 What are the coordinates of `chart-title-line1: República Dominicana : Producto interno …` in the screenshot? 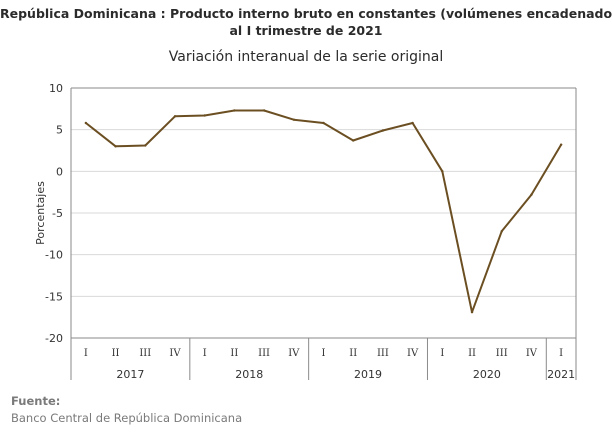 It's located at (306, 13).